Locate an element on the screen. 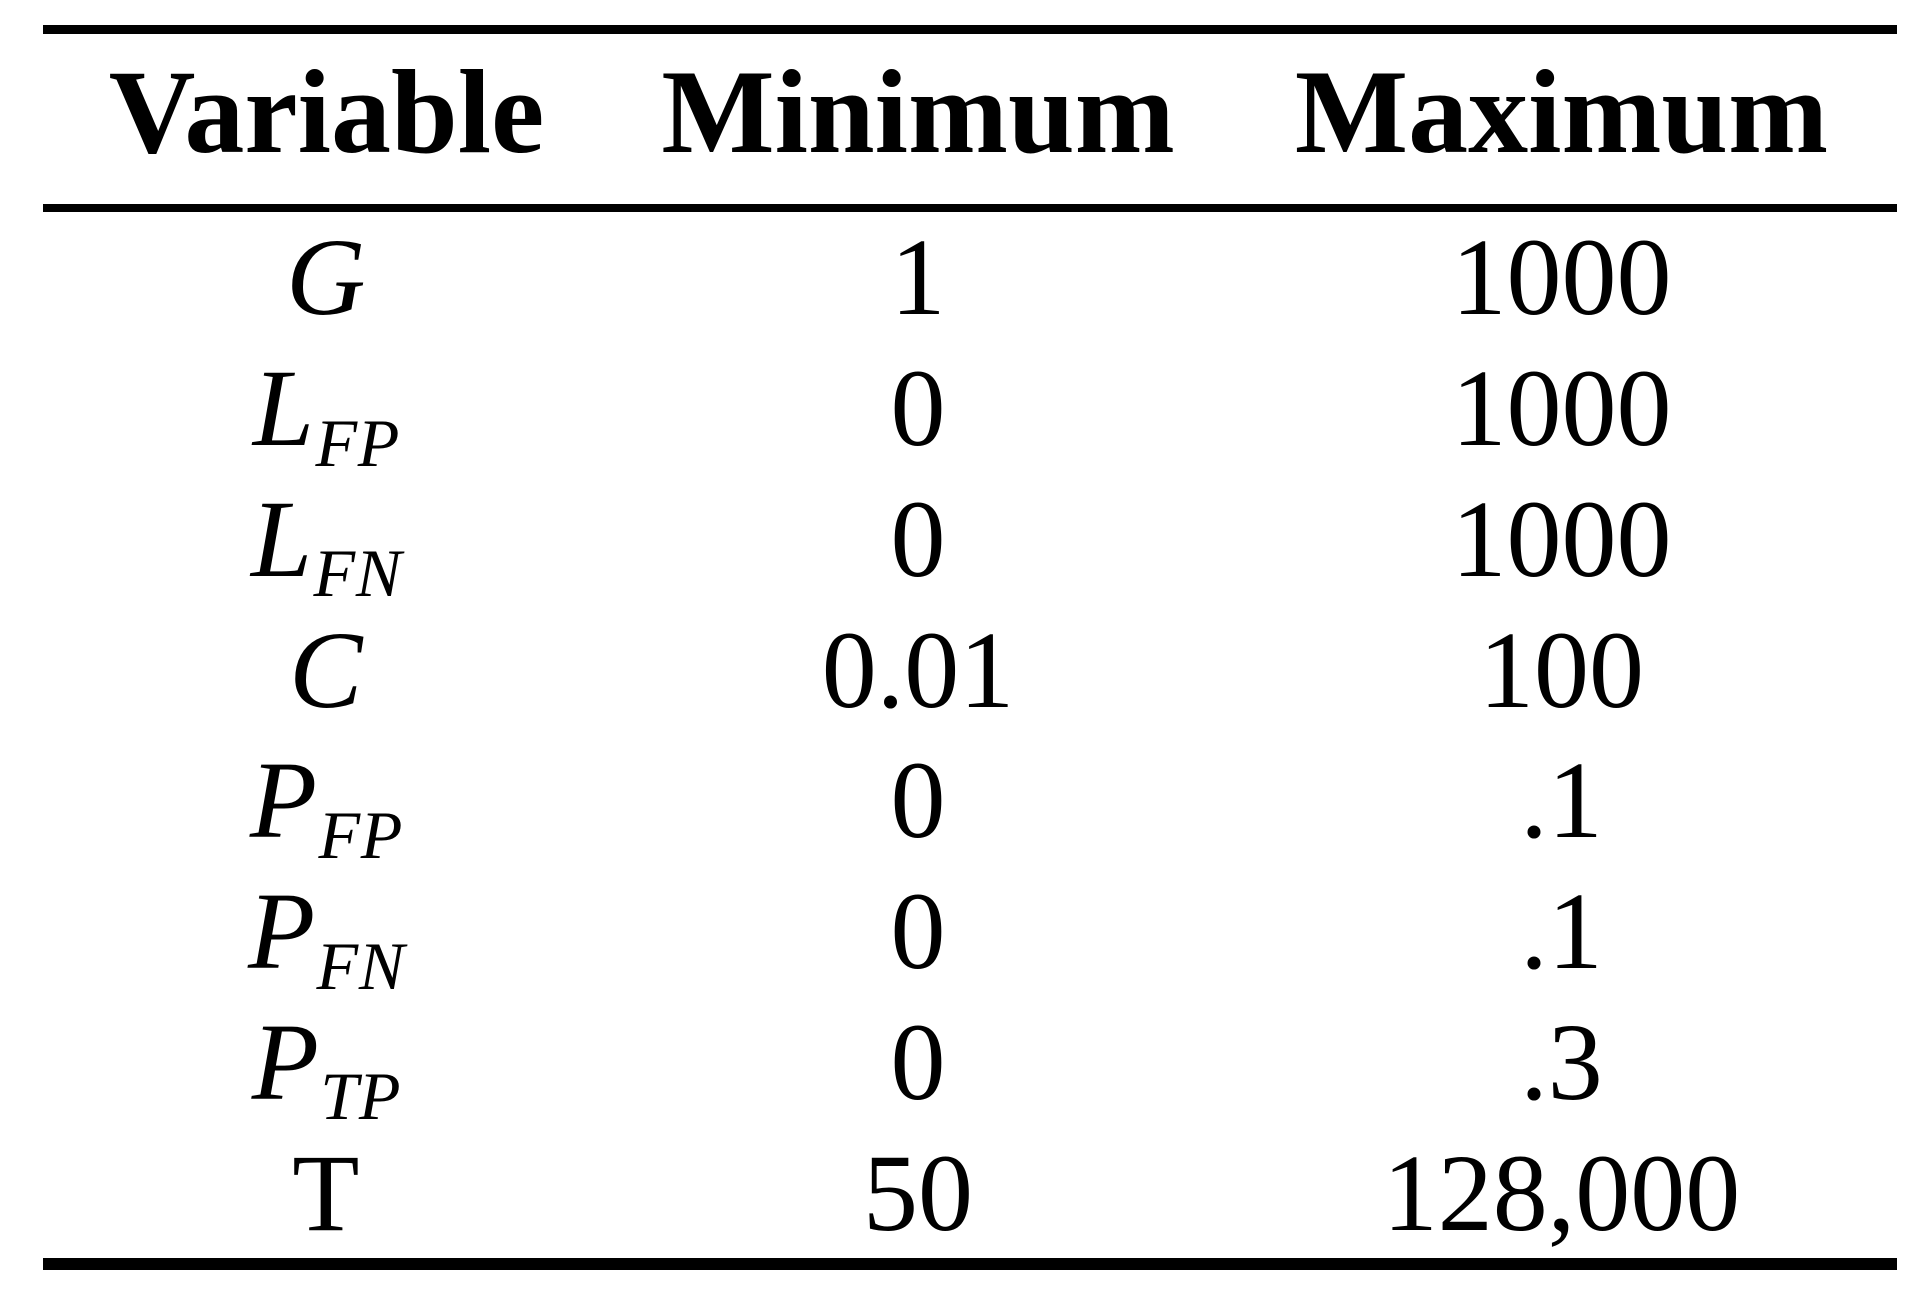 This screenshot has height=1293, width=1920. cell-variable: P FN is located at coordinates (326, 935).